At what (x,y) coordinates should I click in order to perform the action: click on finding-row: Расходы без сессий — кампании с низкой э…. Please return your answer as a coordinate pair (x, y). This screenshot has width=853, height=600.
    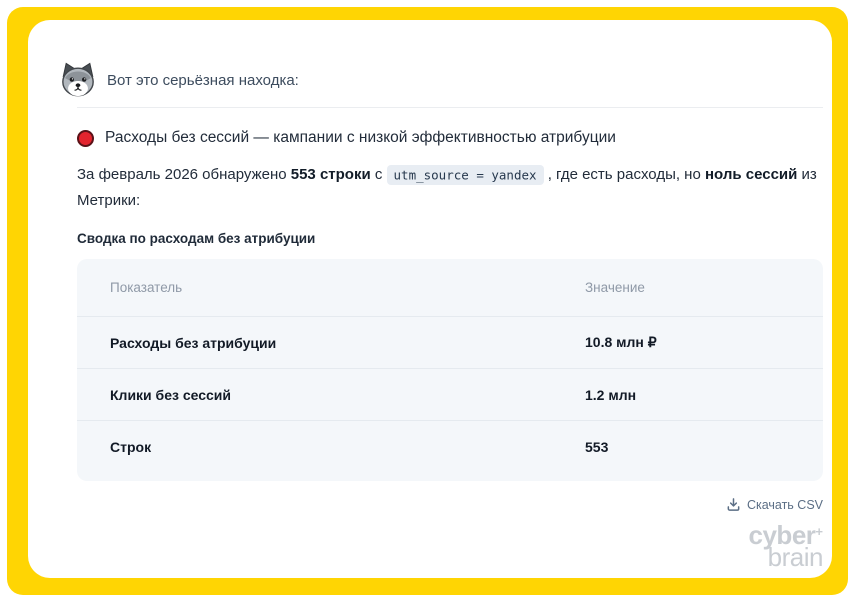
    Looking at the image, I should click on (450, 138).